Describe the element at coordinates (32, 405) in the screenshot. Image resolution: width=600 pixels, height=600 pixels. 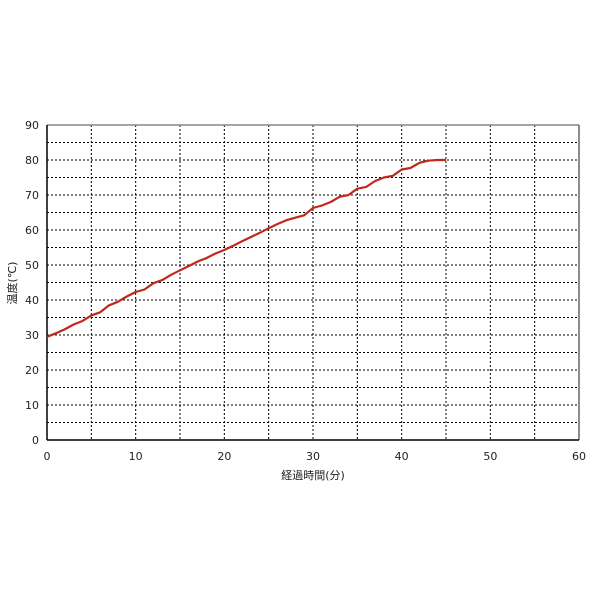
I see `y-tick-label: 10` at that location.